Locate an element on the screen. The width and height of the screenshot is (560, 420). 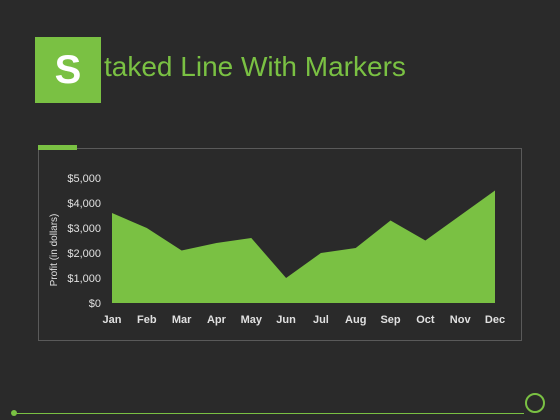
x-tick-label: Jul is located at coordinates (321, 320).